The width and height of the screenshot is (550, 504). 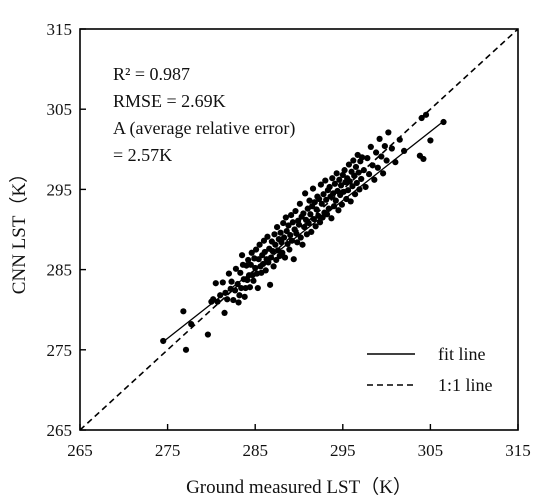 I want to click on y-tick-label: 295, so click(x=60, y=189).